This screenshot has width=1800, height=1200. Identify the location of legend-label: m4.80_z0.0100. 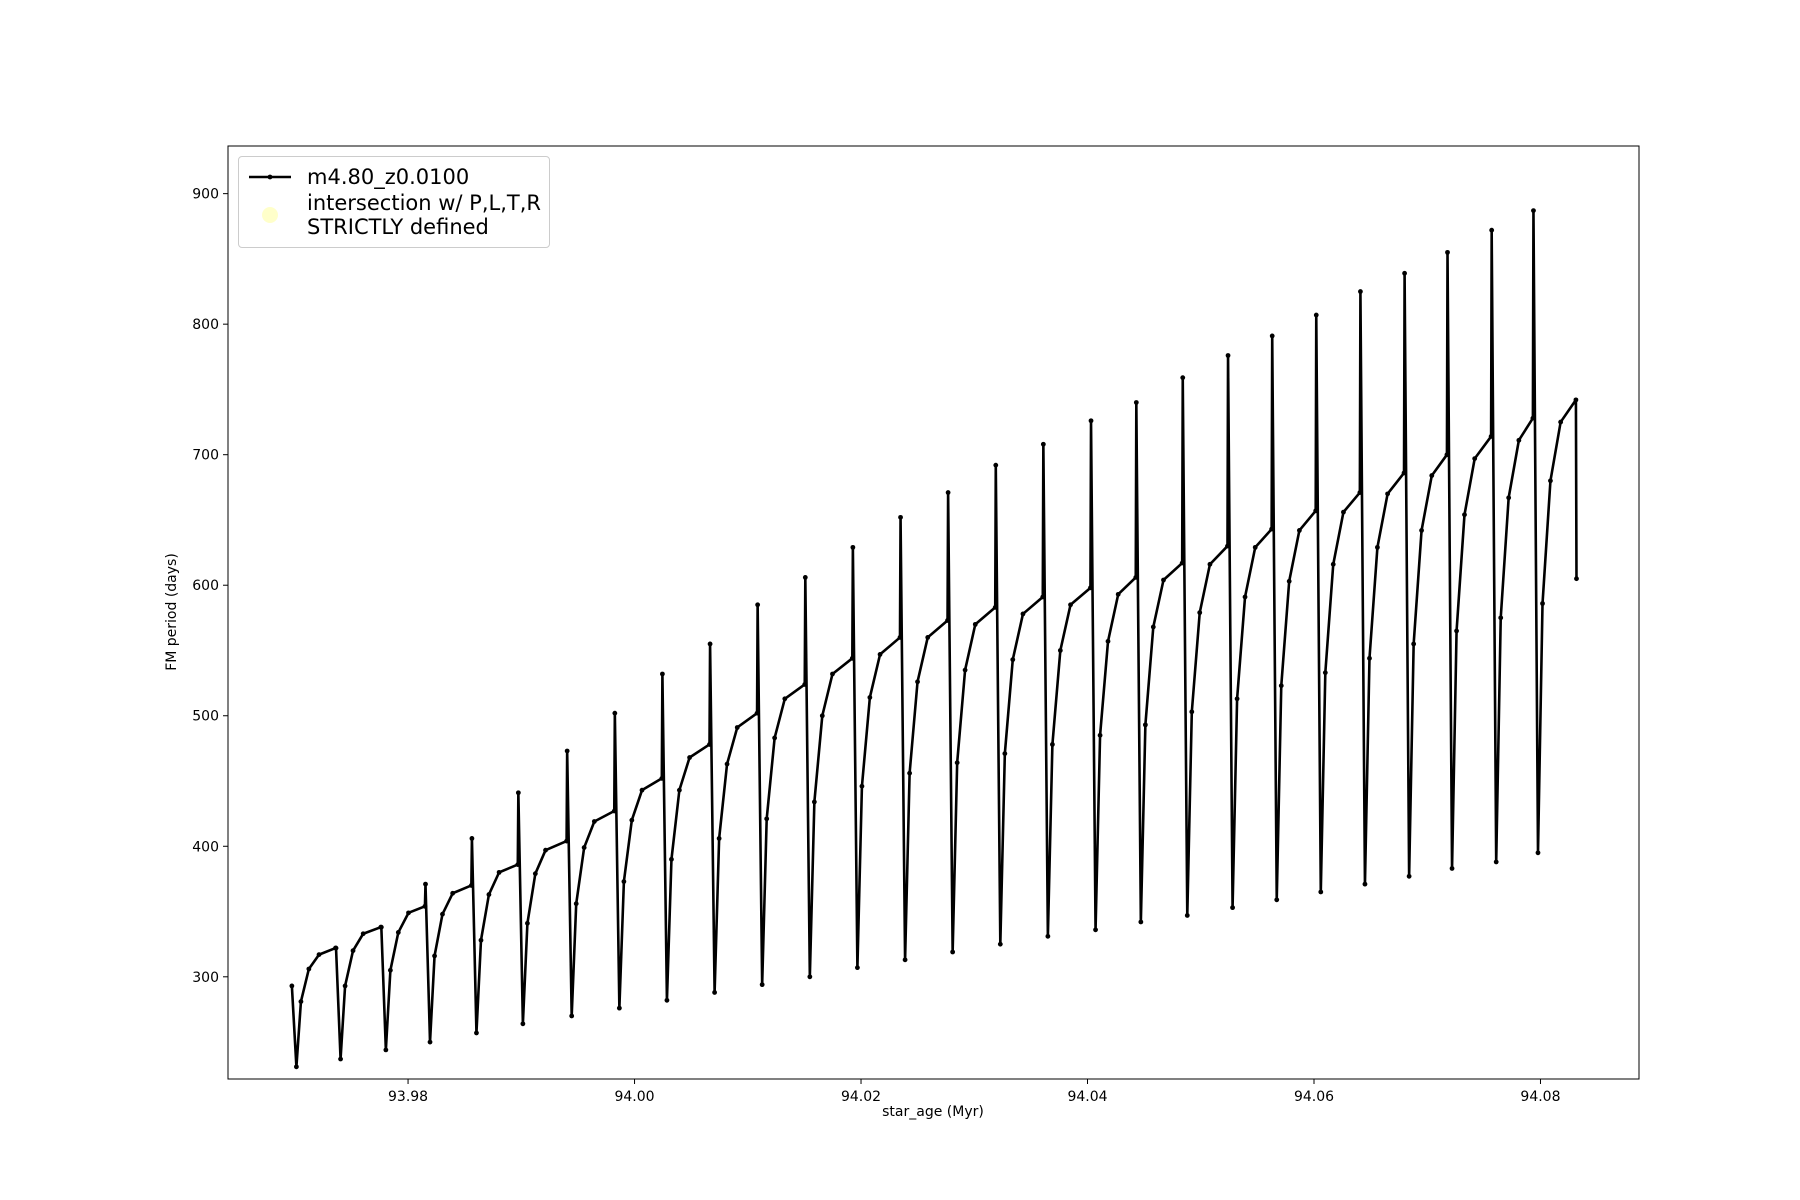
(388, 177).